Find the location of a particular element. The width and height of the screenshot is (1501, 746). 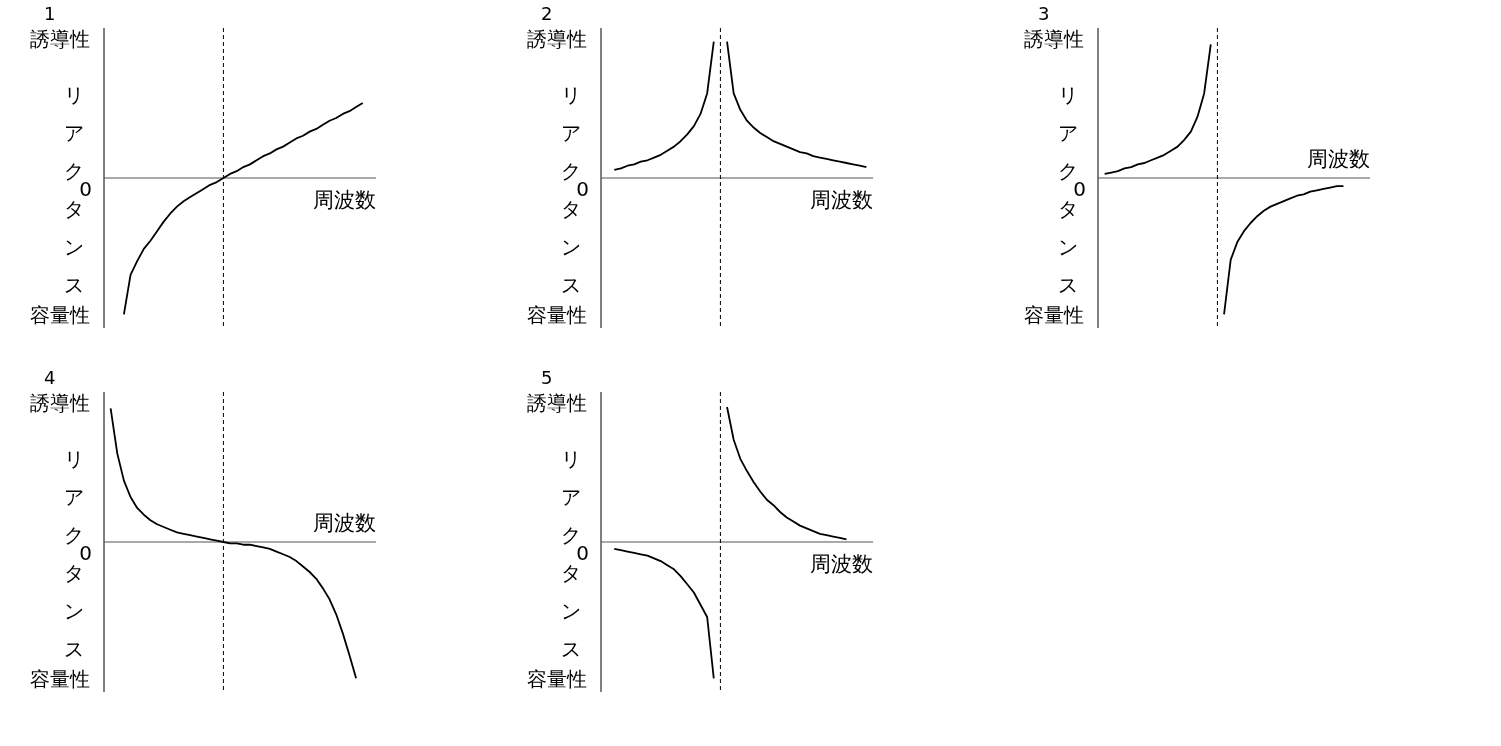

chart-title: 4 is located at coordinates (50, 377).